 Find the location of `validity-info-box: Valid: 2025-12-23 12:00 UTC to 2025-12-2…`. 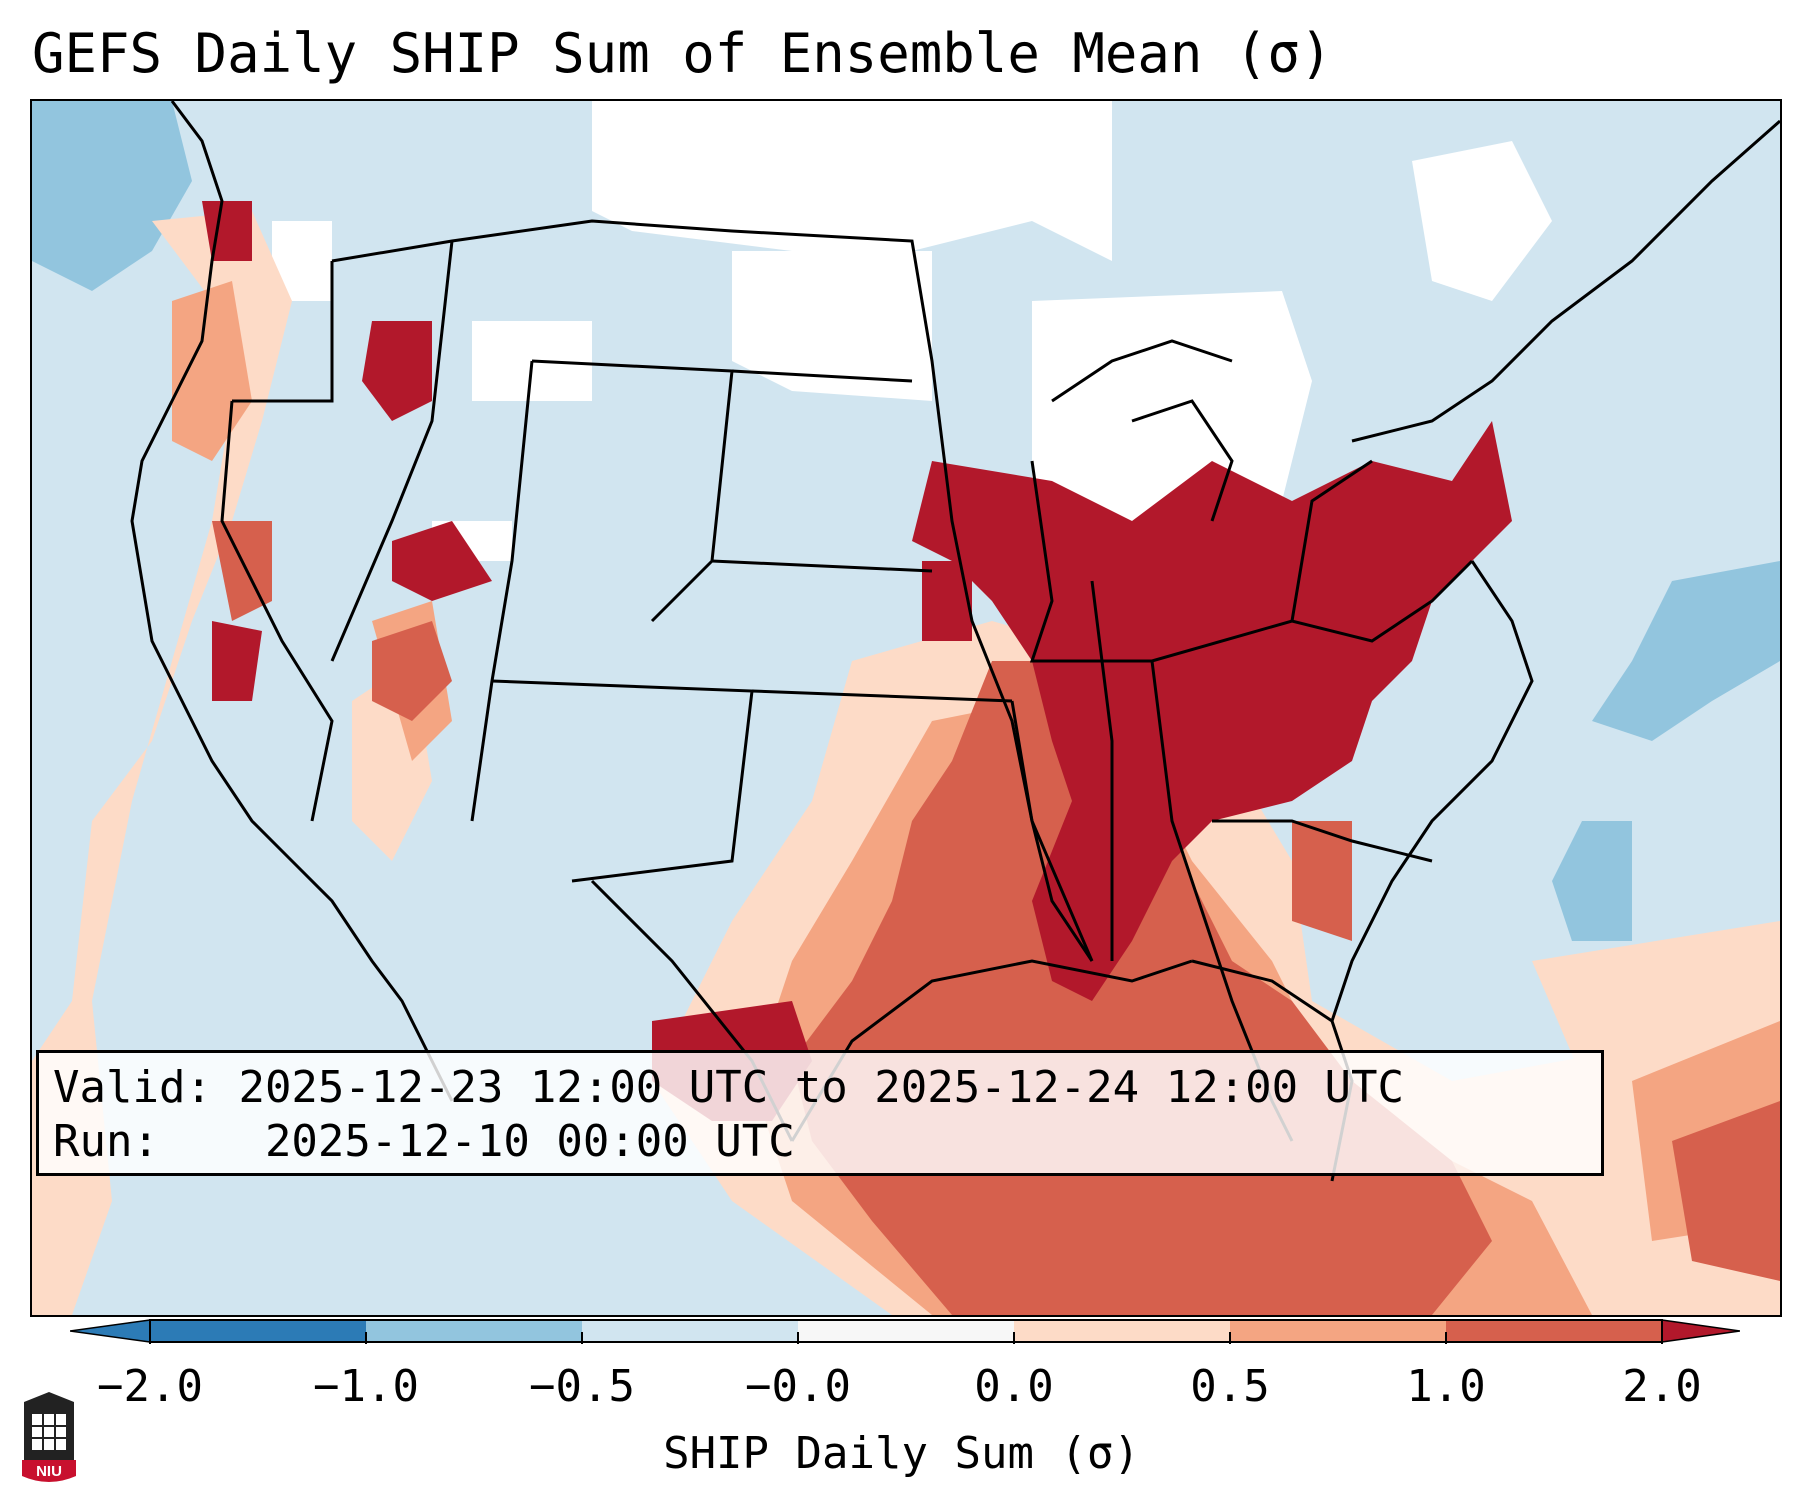

validity-info-box: Valid: 2025-12-23 12:00 UTC to 2025-12-2… is located at coordinates (820, 1113).